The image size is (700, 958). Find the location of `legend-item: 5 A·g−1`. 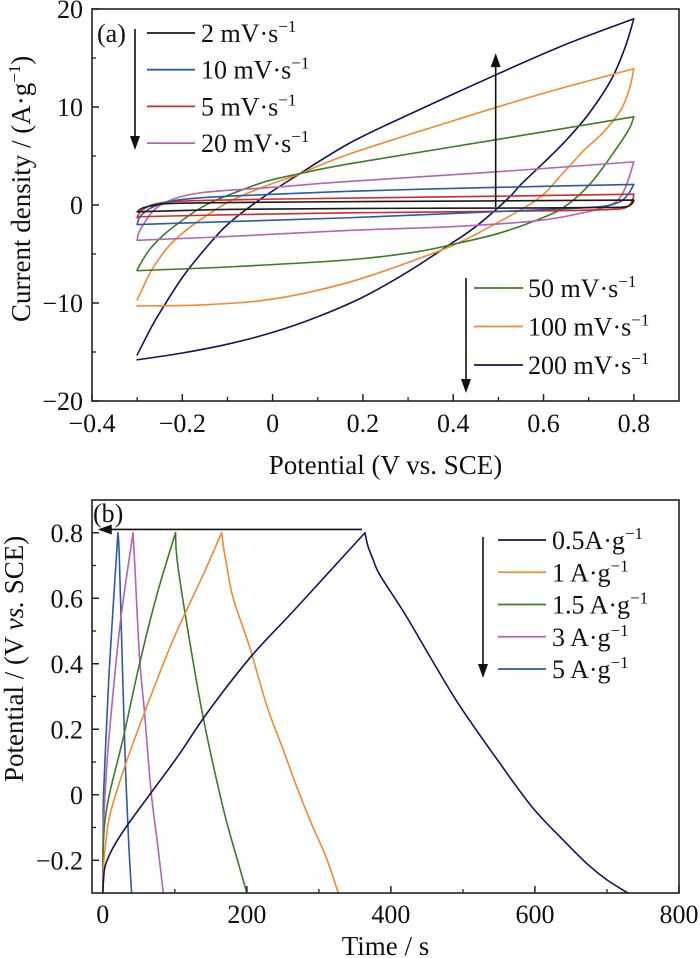

legend-item: 5 A·g−1 is located at coordinates (563, 668).